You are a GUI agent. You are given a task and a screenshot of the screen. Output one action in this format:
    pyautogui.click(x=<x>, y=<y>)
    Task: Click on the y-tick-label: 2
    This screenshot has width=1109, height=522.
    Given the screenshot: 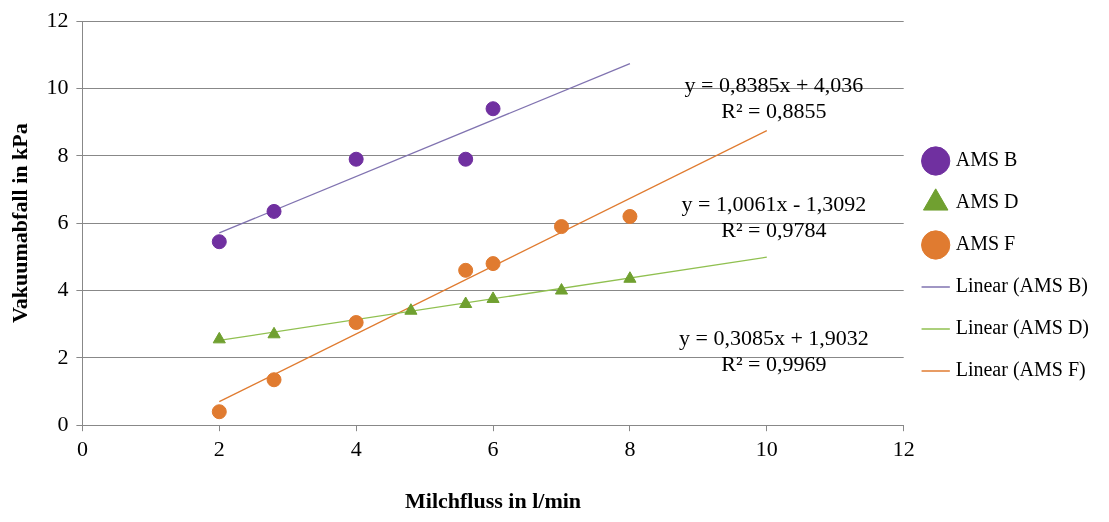 What is the action you would take?
    pyautogui.click(x=63, y=356)
    